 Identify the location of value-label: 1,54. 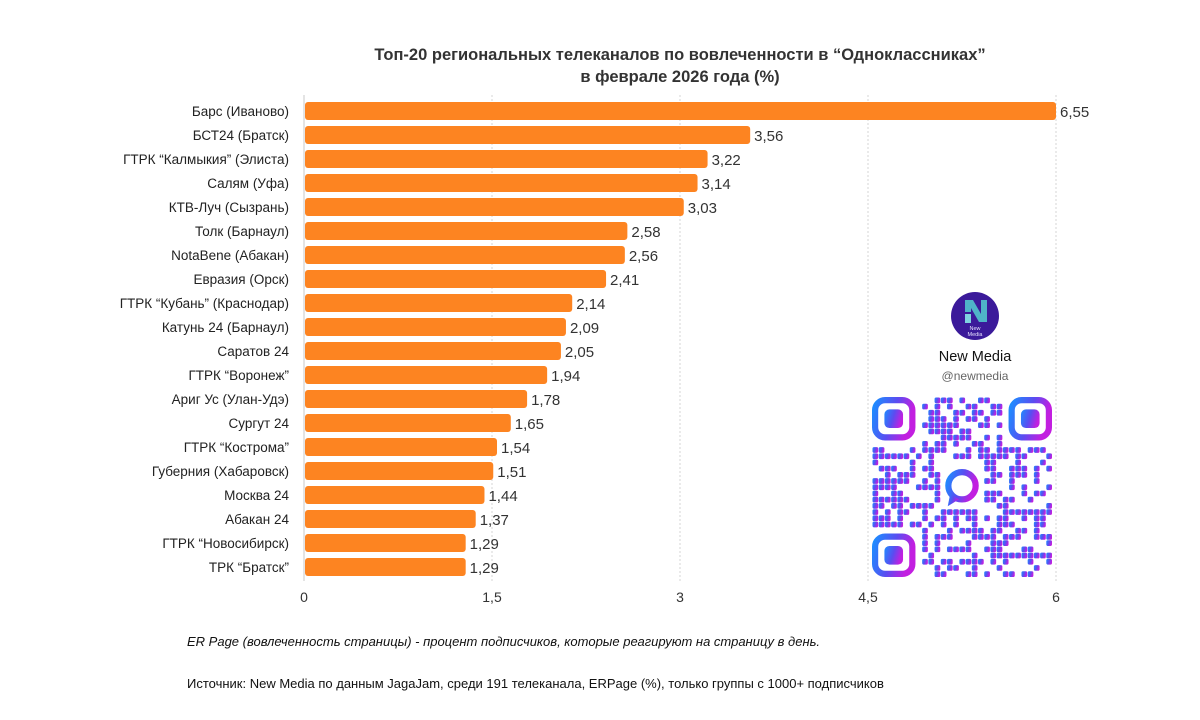
(515, 448).